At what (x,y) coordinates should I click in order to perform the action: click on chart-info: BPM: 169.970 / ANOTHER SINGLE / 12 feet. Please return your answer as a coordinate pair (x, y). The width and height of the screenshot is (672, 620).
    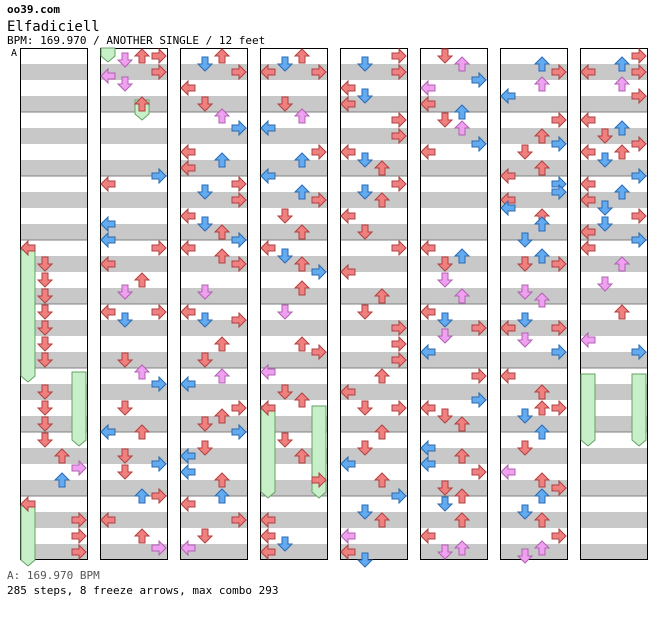
    Looking at the image, I should click on (136, 40).